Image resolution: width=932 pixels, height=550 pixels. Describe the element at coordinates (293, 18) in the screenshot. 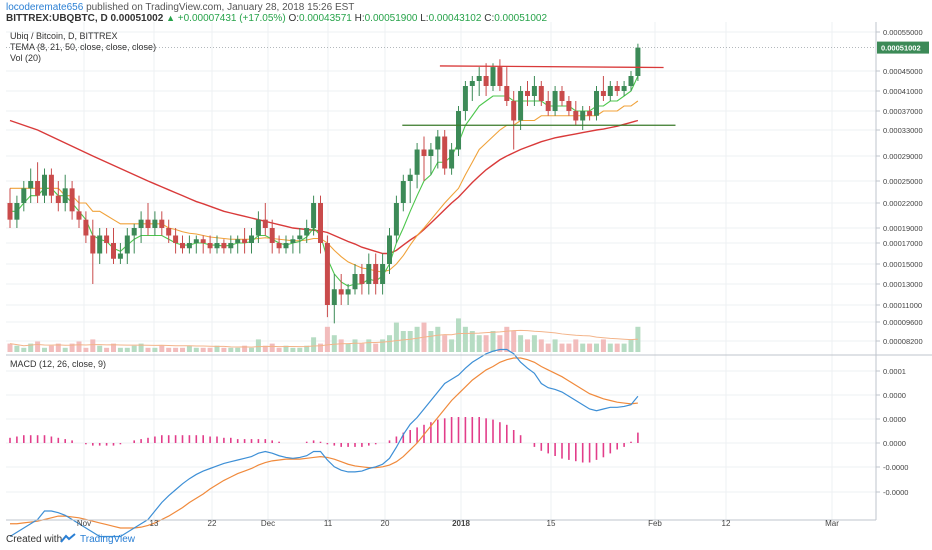

I see `open-label: O:` at that location.